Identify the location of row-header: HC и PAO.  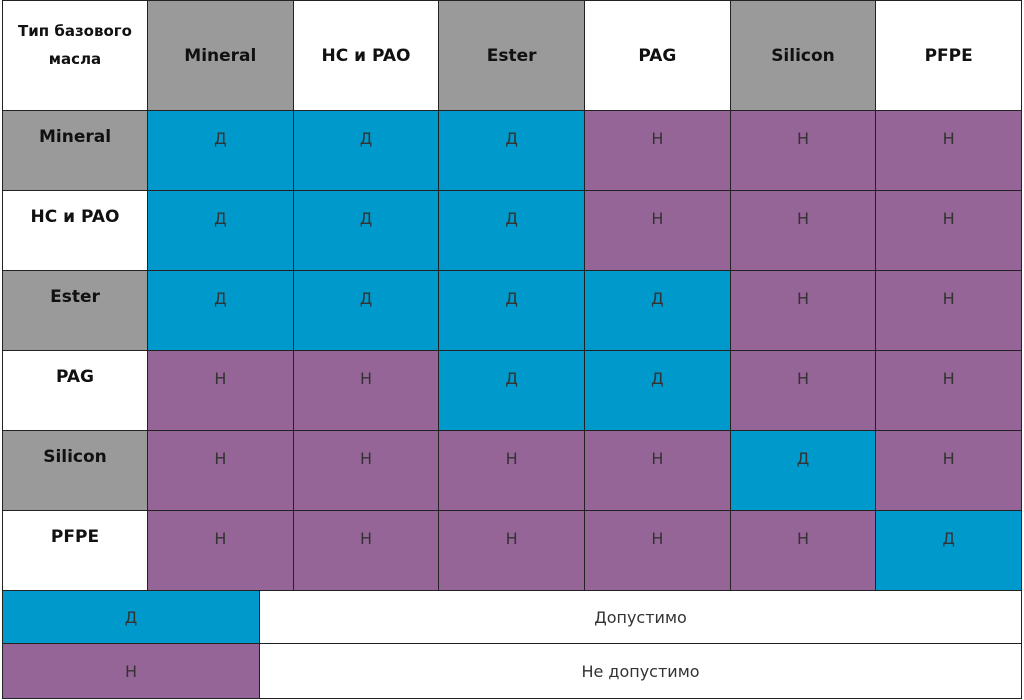
(75, 231).